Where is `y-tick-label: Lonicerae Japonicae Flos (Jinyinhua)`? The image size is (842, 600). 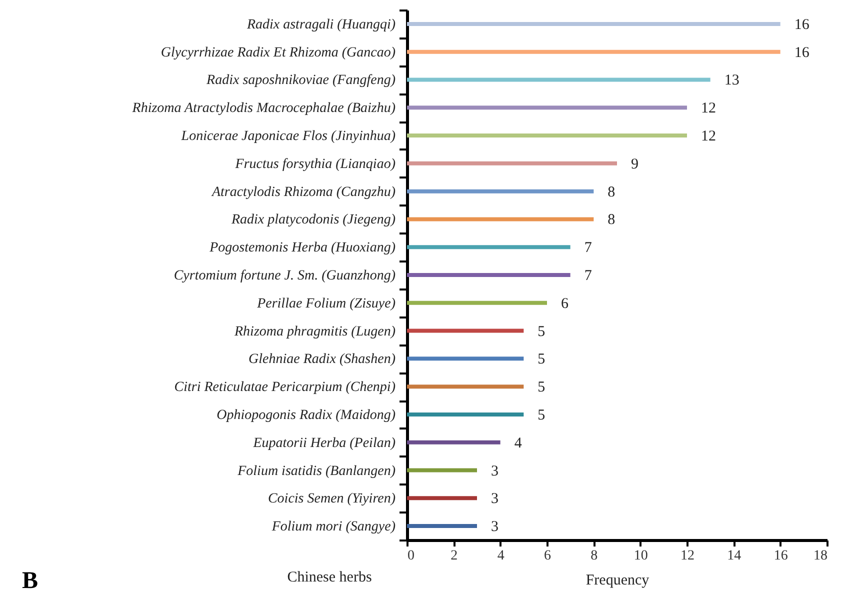
y-tick-label: Lonicerae Japonicae Flos (Jinyinhua) is located at coordinates (288, 136).